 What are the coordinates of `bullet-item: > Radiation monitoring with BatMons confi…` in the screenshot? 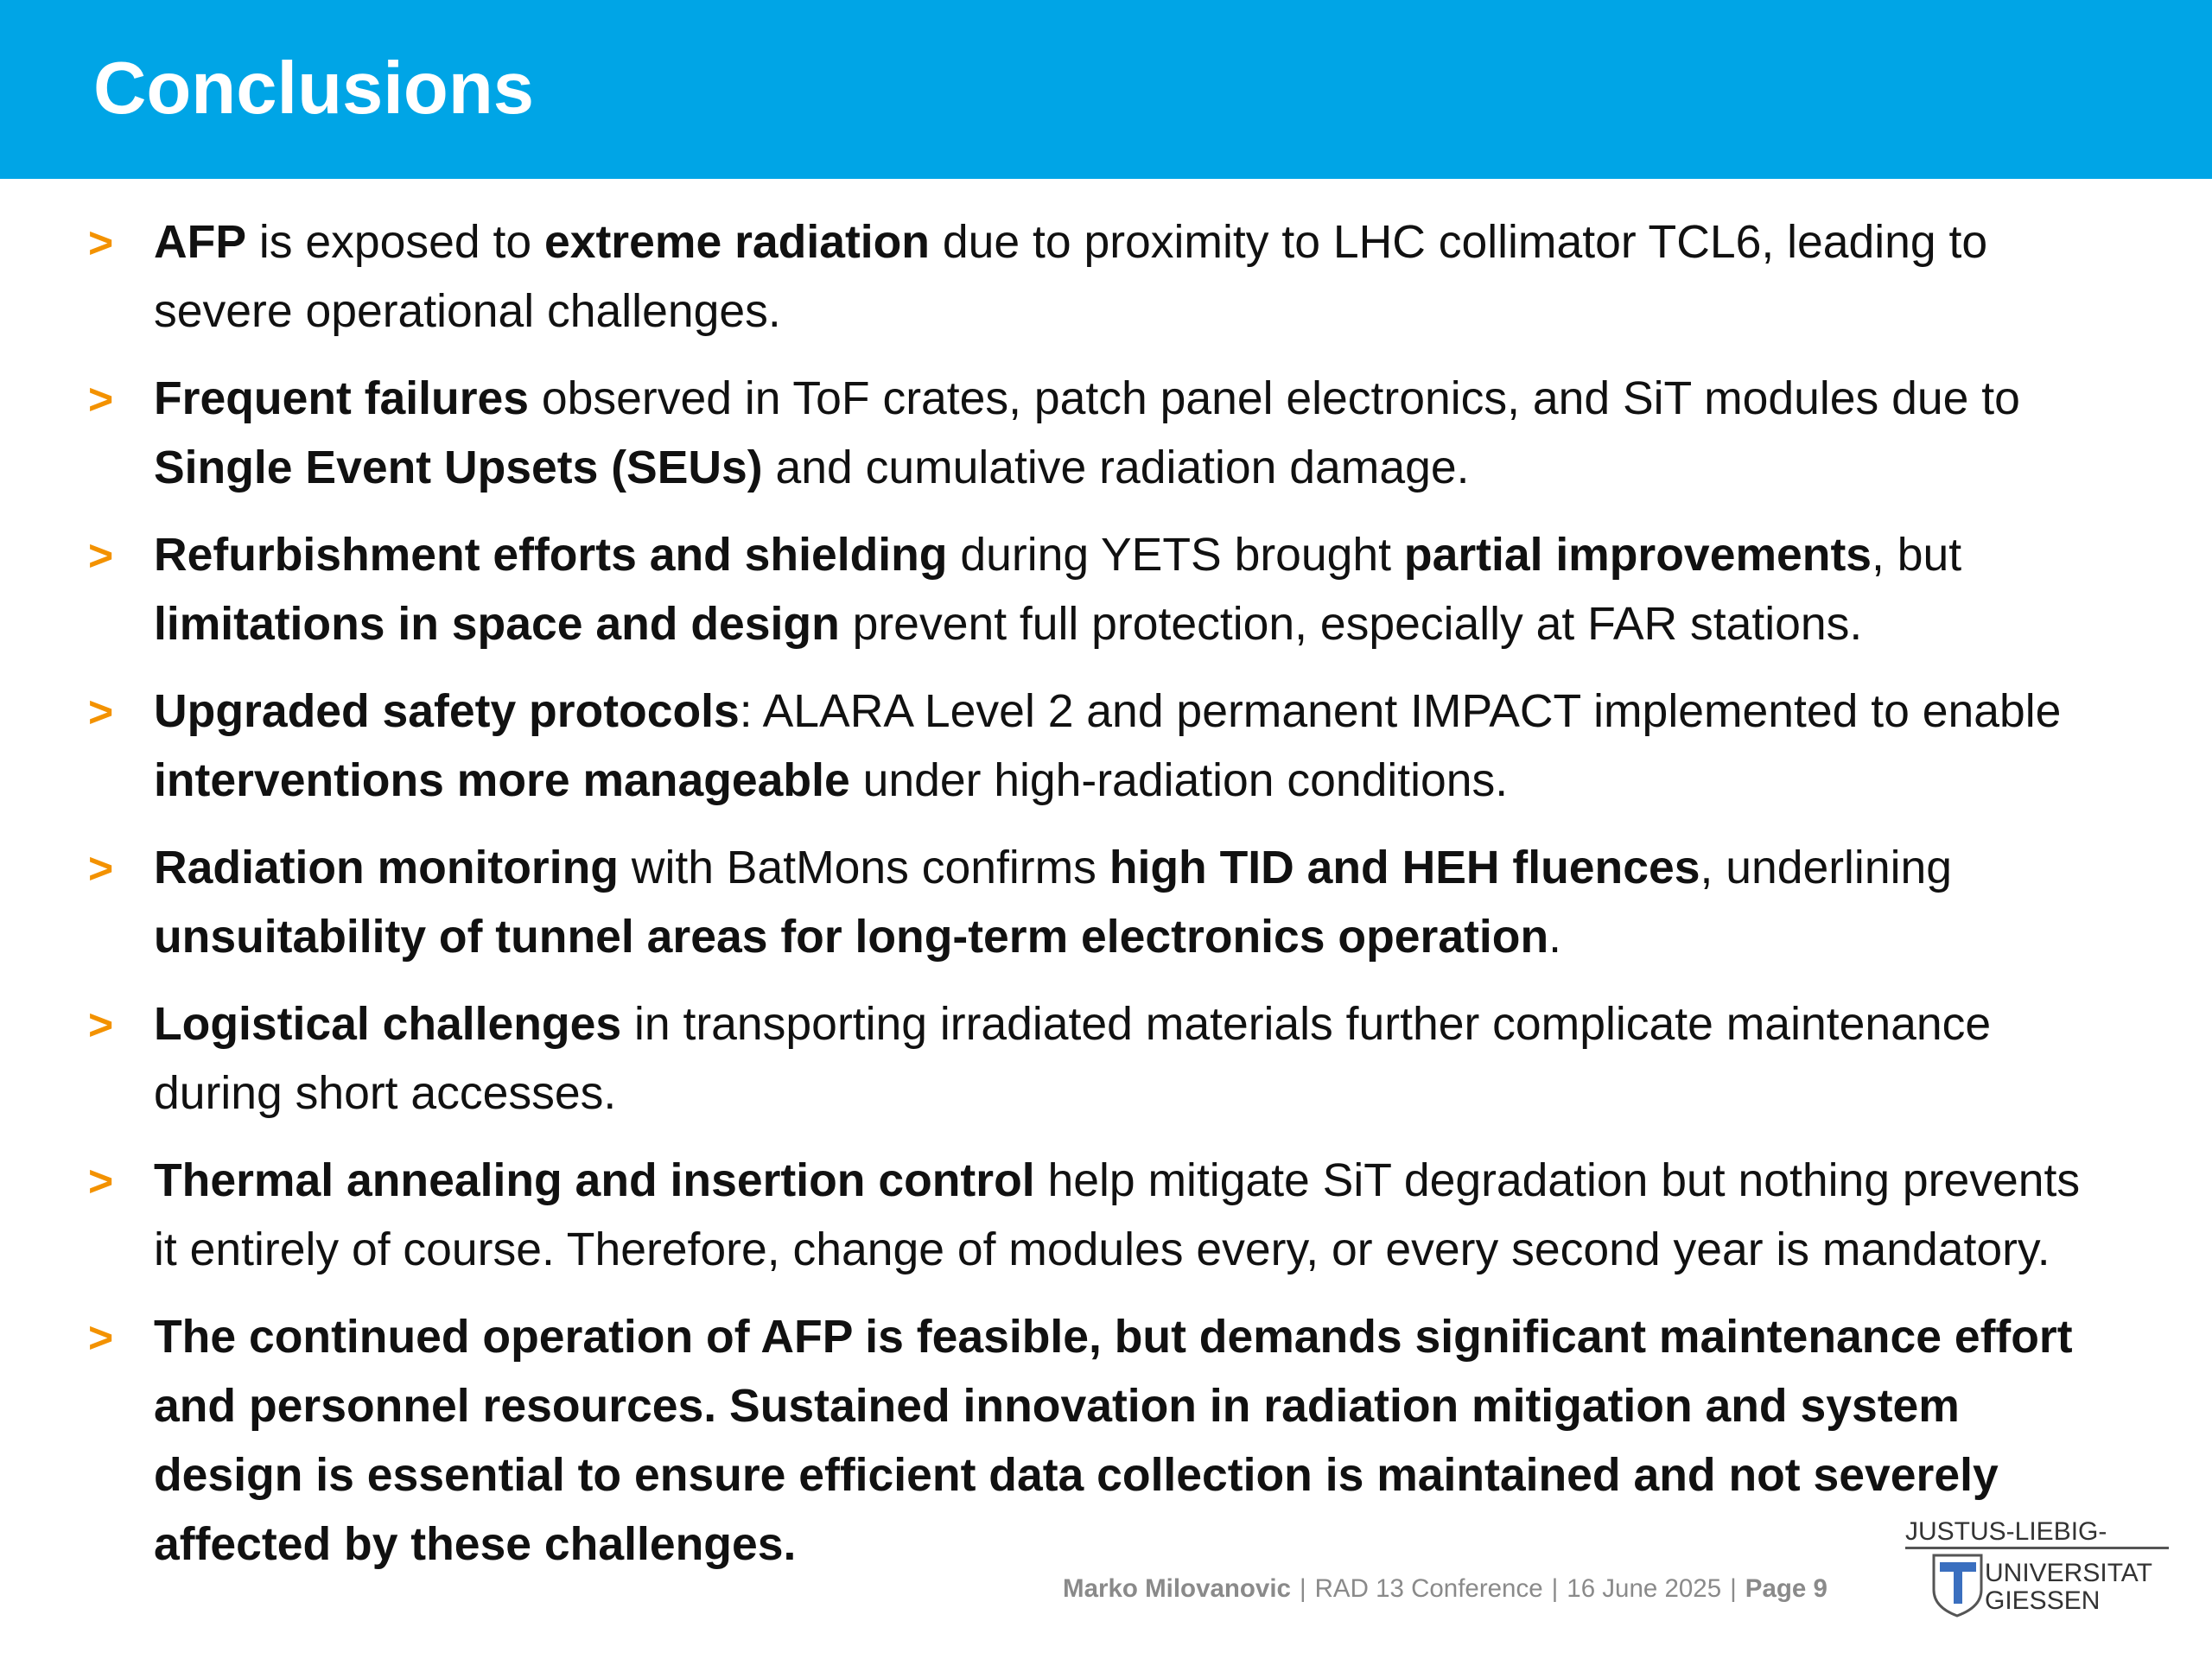 It's located at (1049, 903).